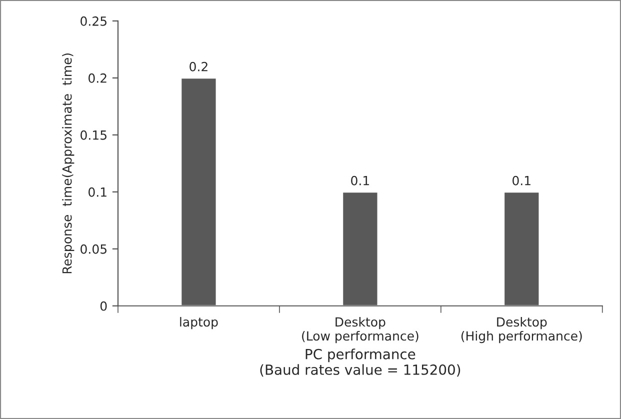  What do you see at coordinates (97, 78) in the screenshot?
I see `y-tick-label: 0.2` at bounding box center [97, 78].